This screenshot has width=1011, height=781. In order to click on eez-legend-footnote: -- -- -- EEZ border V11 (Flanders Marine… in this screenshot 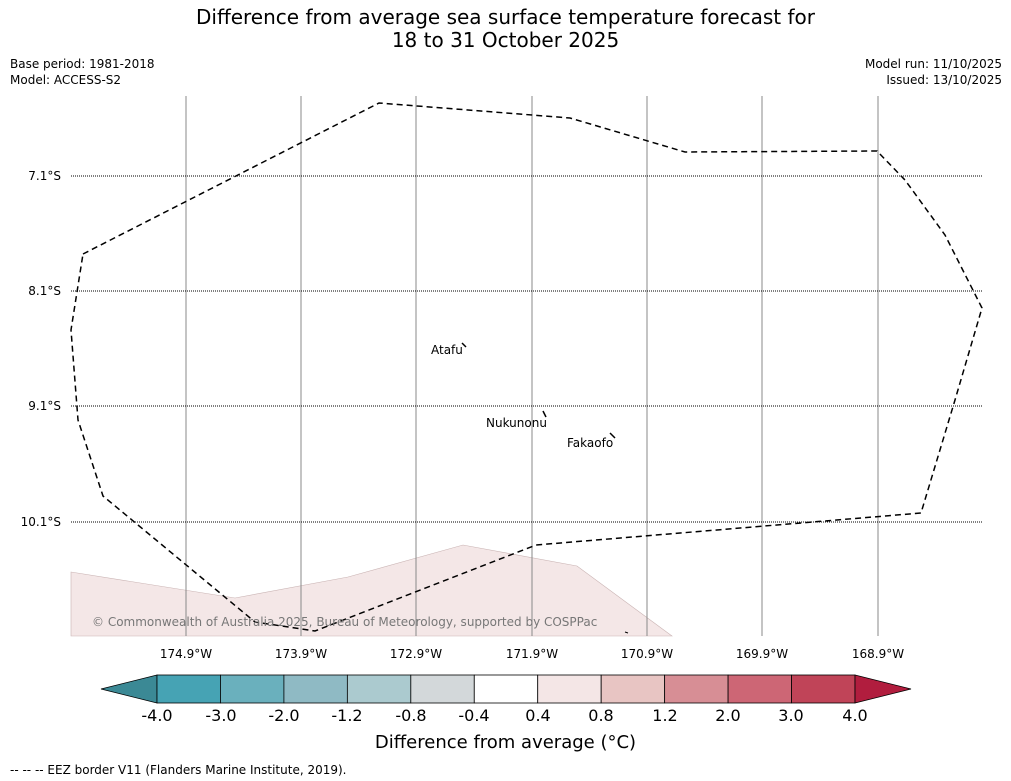, I will do `click(178, 770)`.